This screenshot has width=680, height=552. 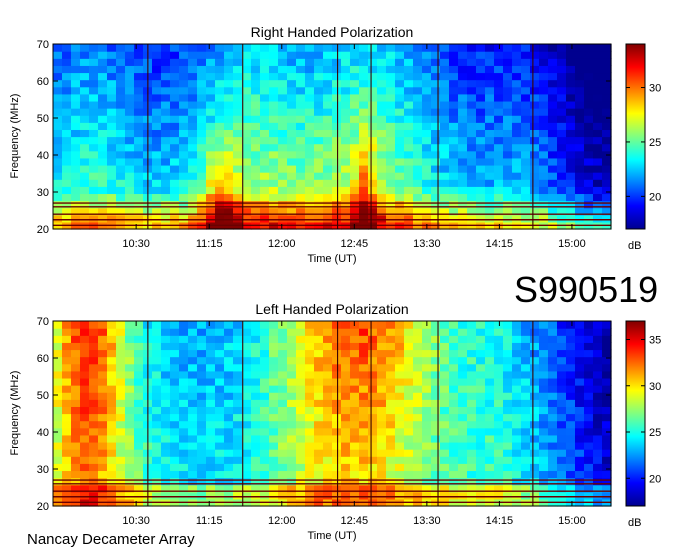 I want to click on left-colorbar-label: dB, so click(x=634, y=523).